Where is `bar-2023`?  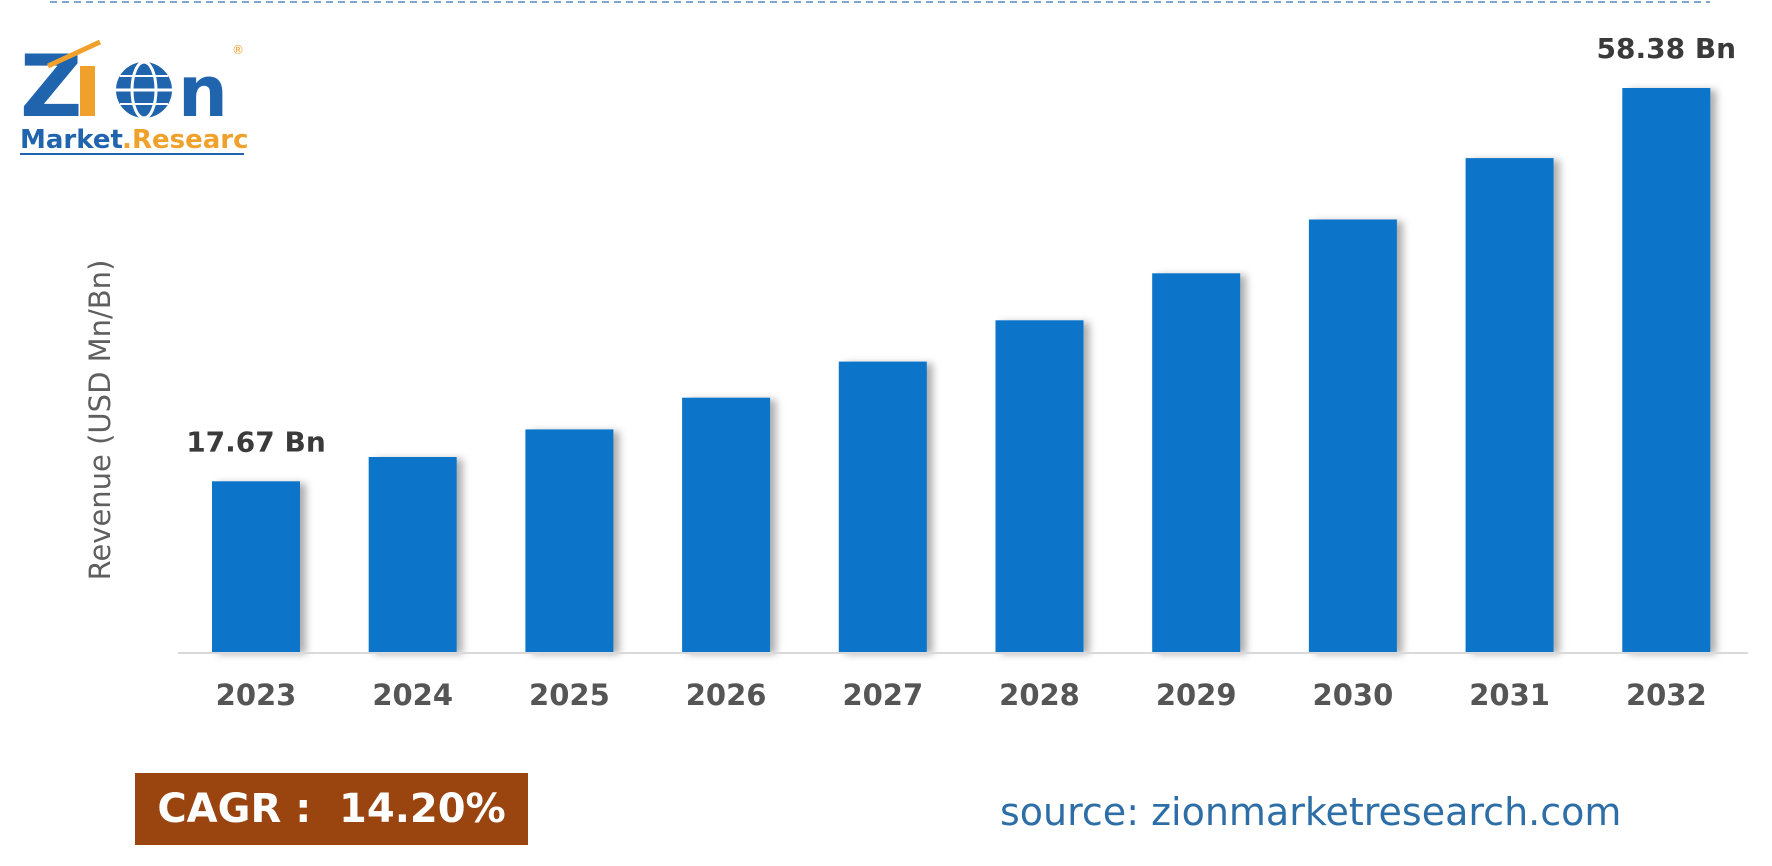 bar-2023 is located at coordinates (256, 566).